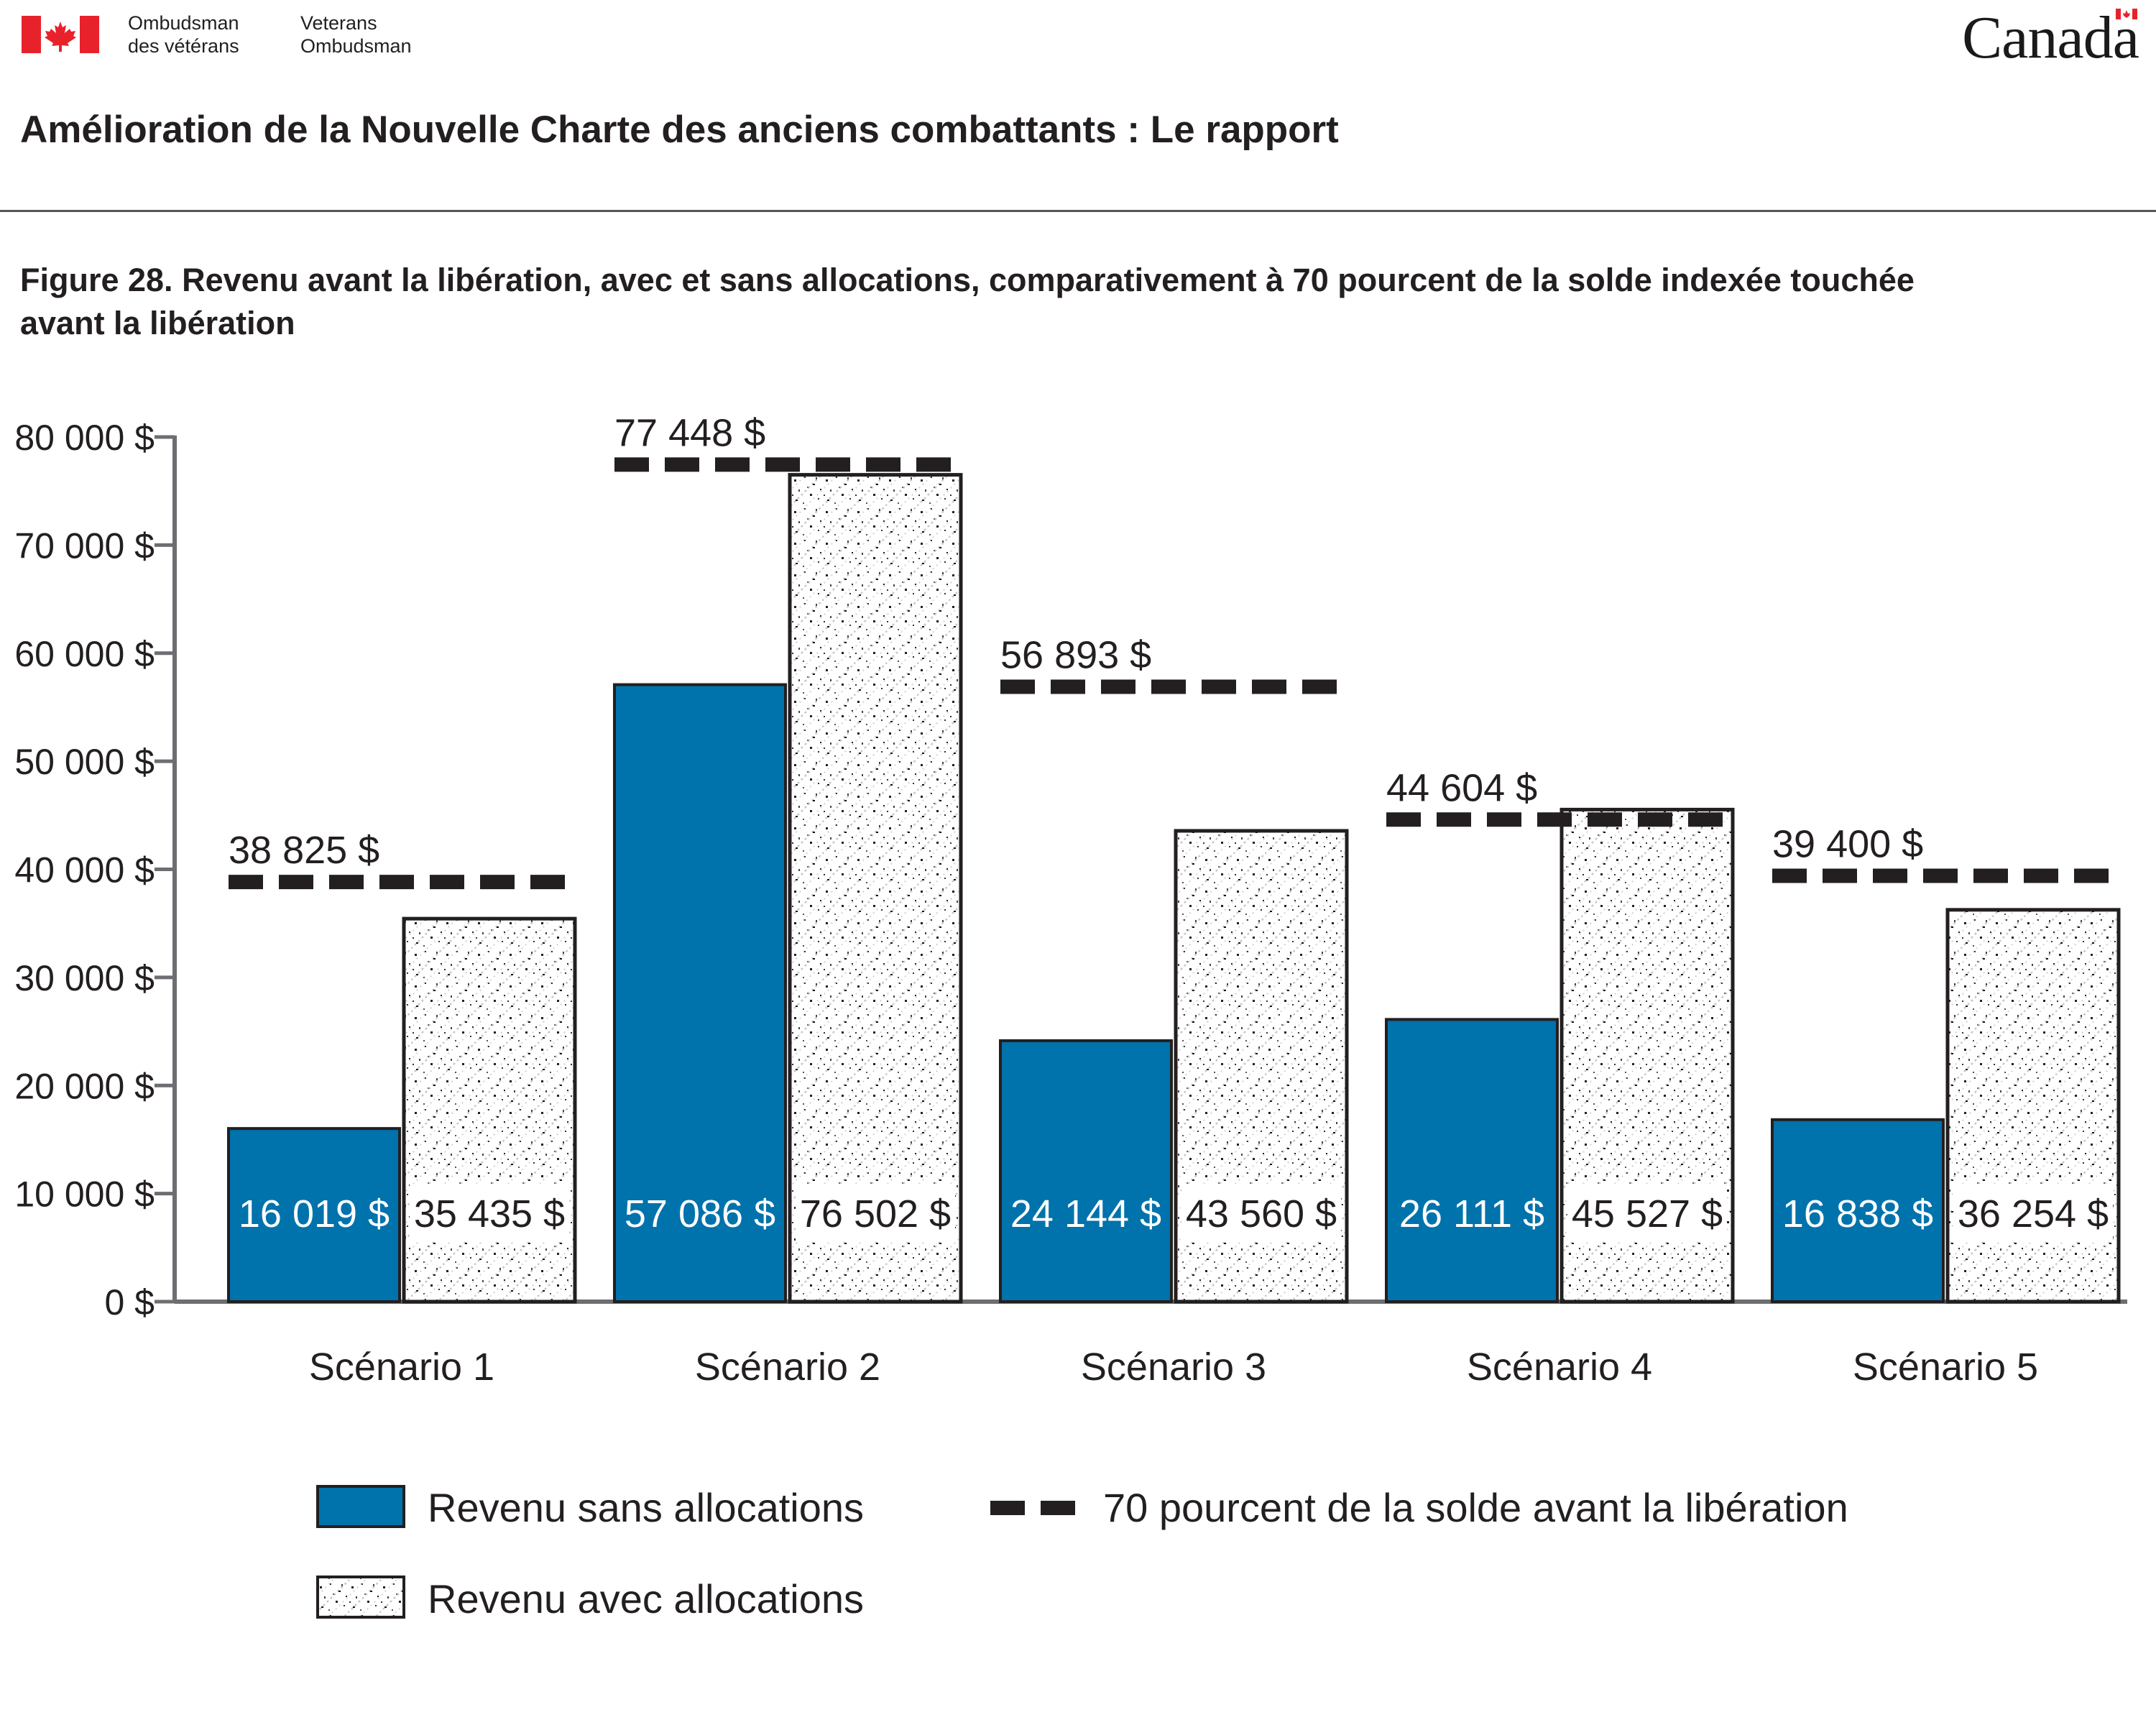 This screenshot has width=2156, height=1725. I want to click on org-name-english-line2: Ombudsman, so click(356, 46).